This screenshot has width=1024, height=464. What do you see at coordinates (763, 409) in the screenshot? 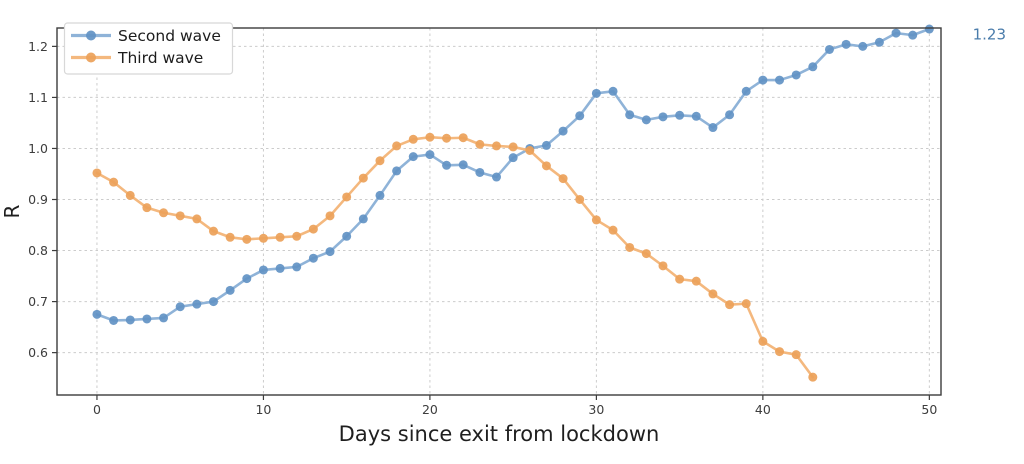
I see `x-tick-label: 40` at bounding box center [763, 409].